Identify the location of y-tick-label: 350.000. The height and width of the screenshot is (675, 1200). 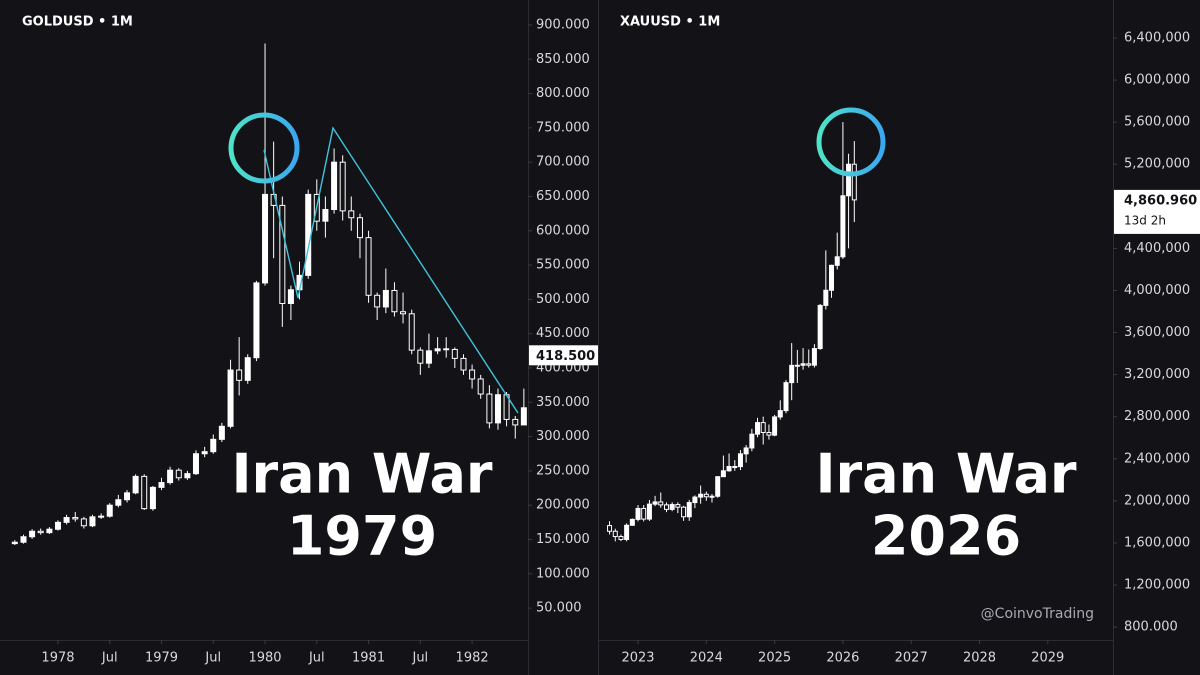
(563, 402).